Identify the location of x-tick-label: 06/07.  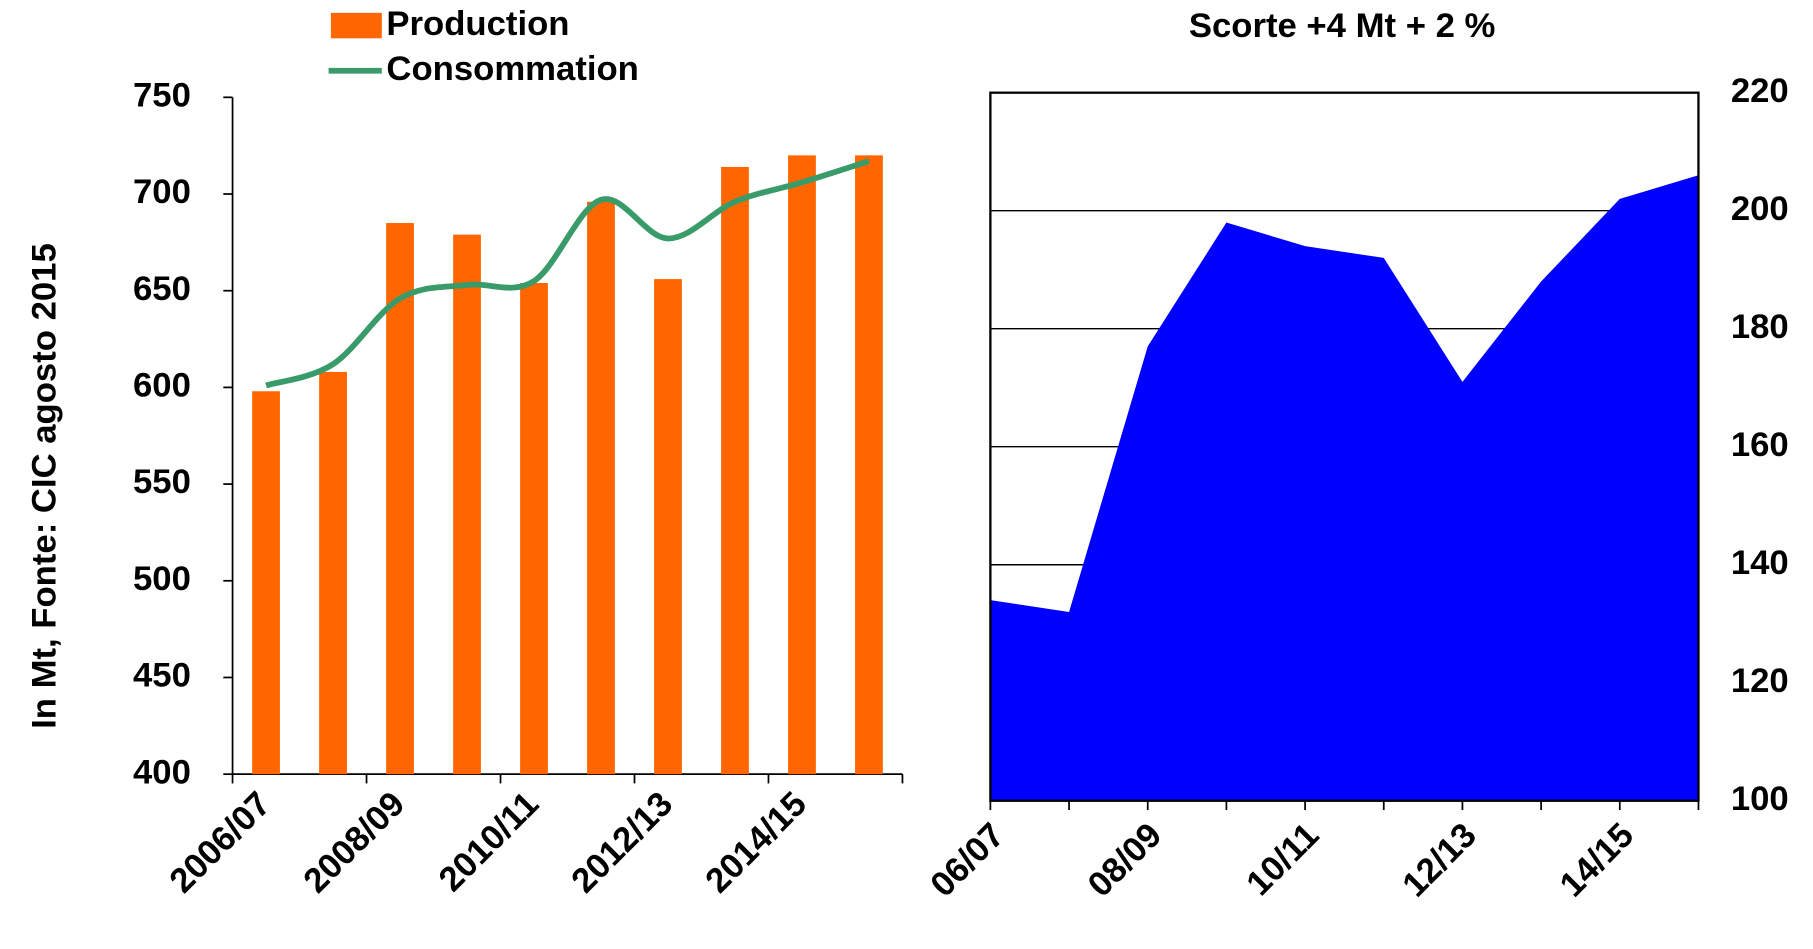
(968, 860).